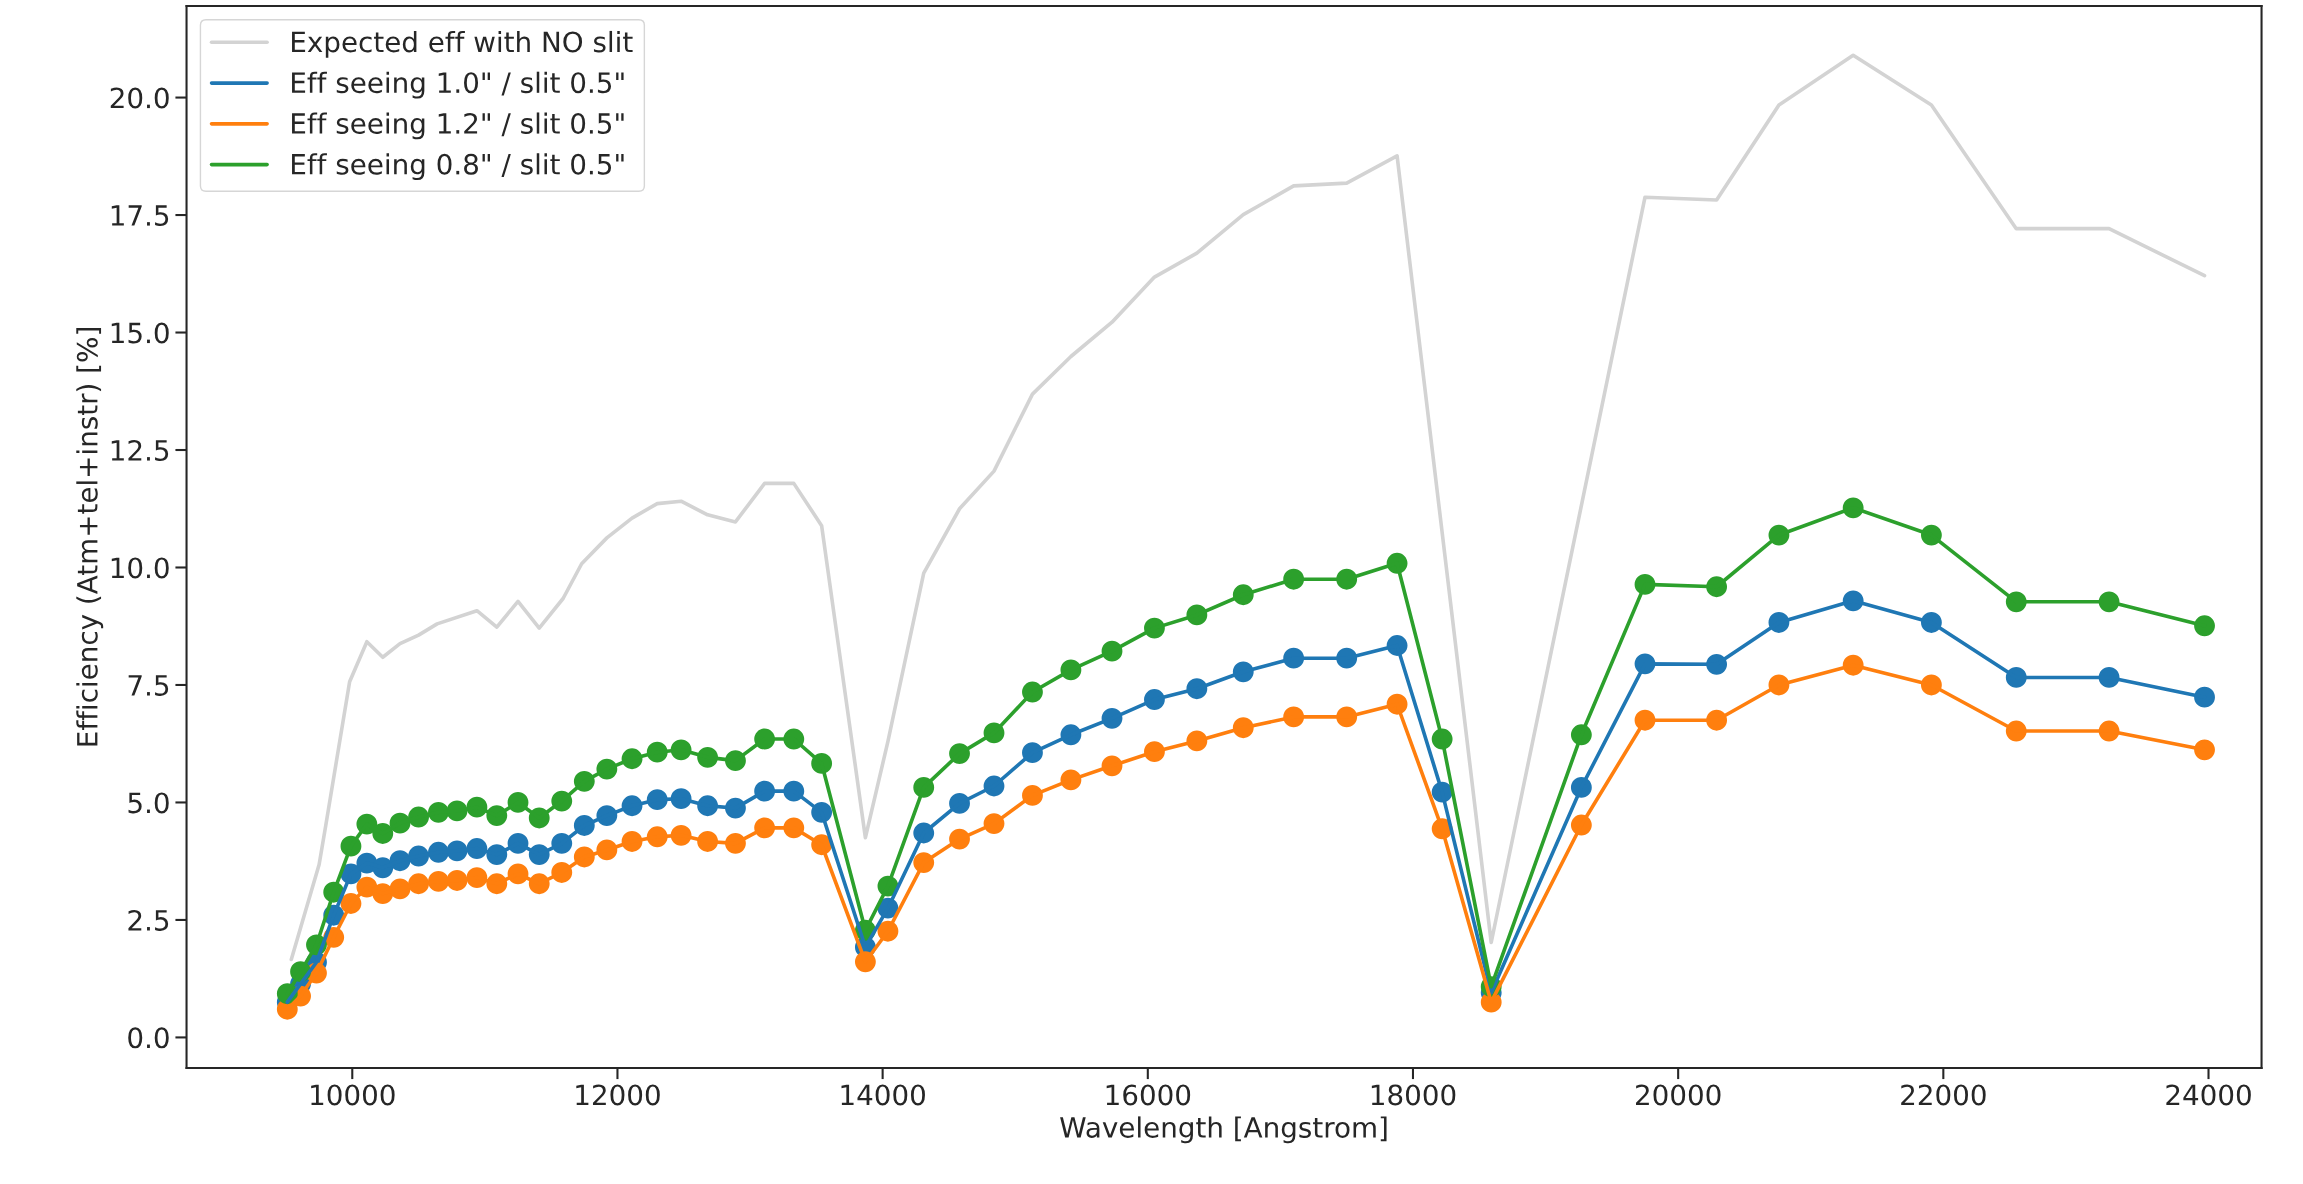 This screenshot has height=1184, width=2303. What do you see at coordinates (140, 333) in the screenshot?
I see `y-tick-label: 15.0` at bounding box center [140, 333].